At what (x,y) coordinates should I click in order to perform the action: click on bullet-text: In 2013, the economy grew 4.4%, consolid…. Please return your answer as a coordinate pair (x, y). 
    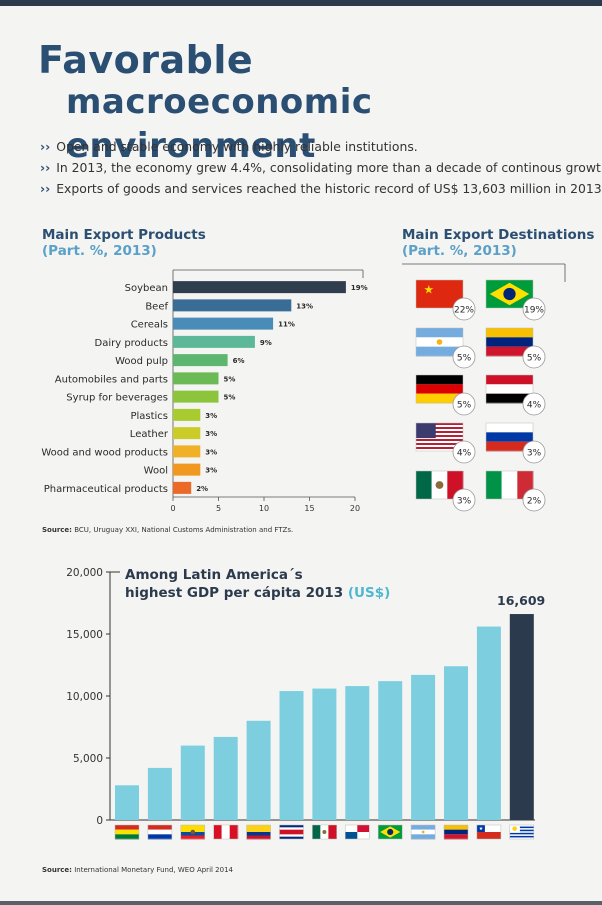
    Looking at the image, I should click on (329, 167).